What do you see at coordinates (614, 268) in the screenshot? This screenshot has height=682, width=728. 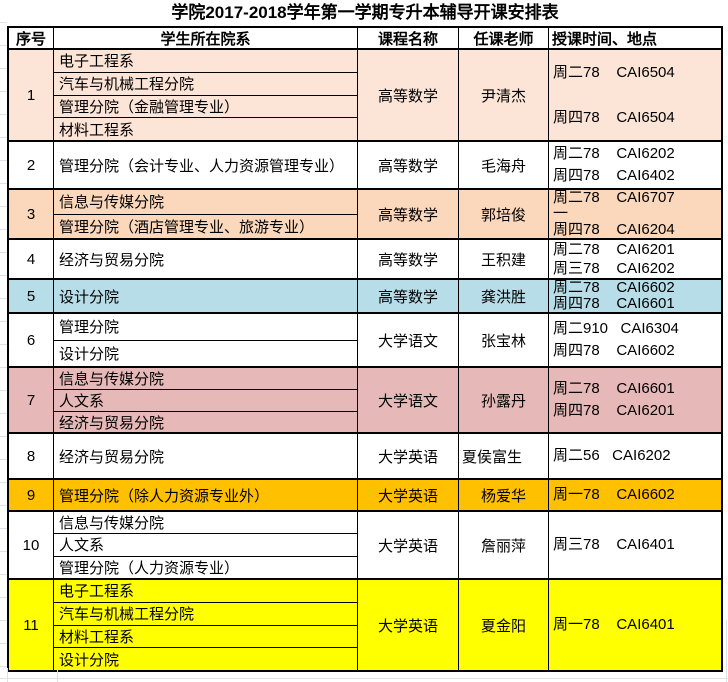 I see `schedule-line: 周三78 CAI6202` at bounding box center [614, 268].